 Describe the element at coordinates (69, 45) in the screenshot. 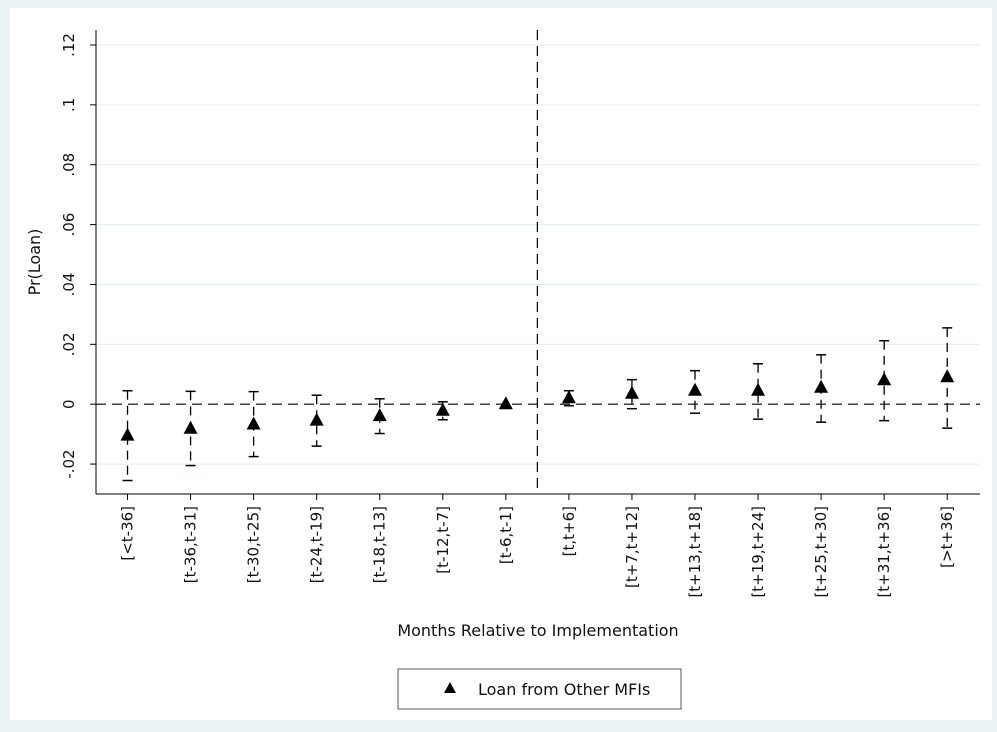

I see `y-tick-label: .12` at that location.